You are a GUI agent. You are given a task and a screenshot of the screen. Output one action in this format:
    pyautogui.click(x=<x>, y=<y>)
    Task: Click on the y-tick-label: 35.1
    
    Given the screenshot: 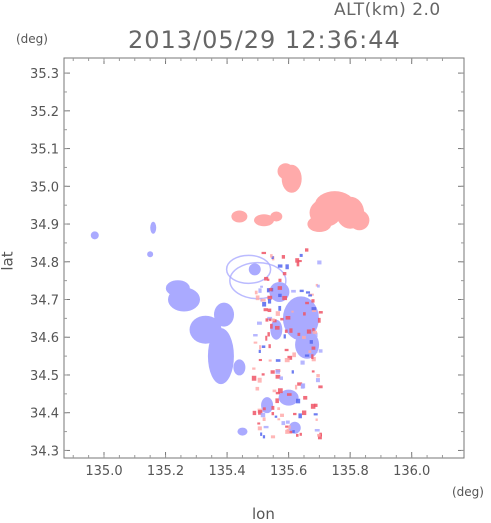 What is the action you would take?
    pyautogui.click(x=44, y=150)
    